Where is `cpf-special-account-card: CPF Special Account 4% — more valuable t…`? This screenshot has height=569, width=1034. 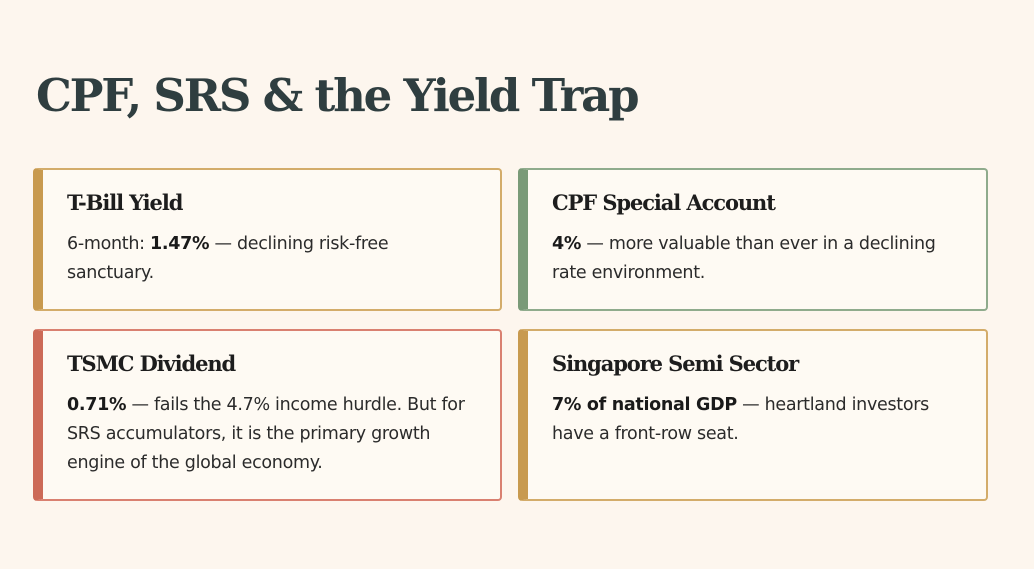
cpf-special-account-card: CPF Special Account 4% — more valuable t… is located at coordinates (753, 239).